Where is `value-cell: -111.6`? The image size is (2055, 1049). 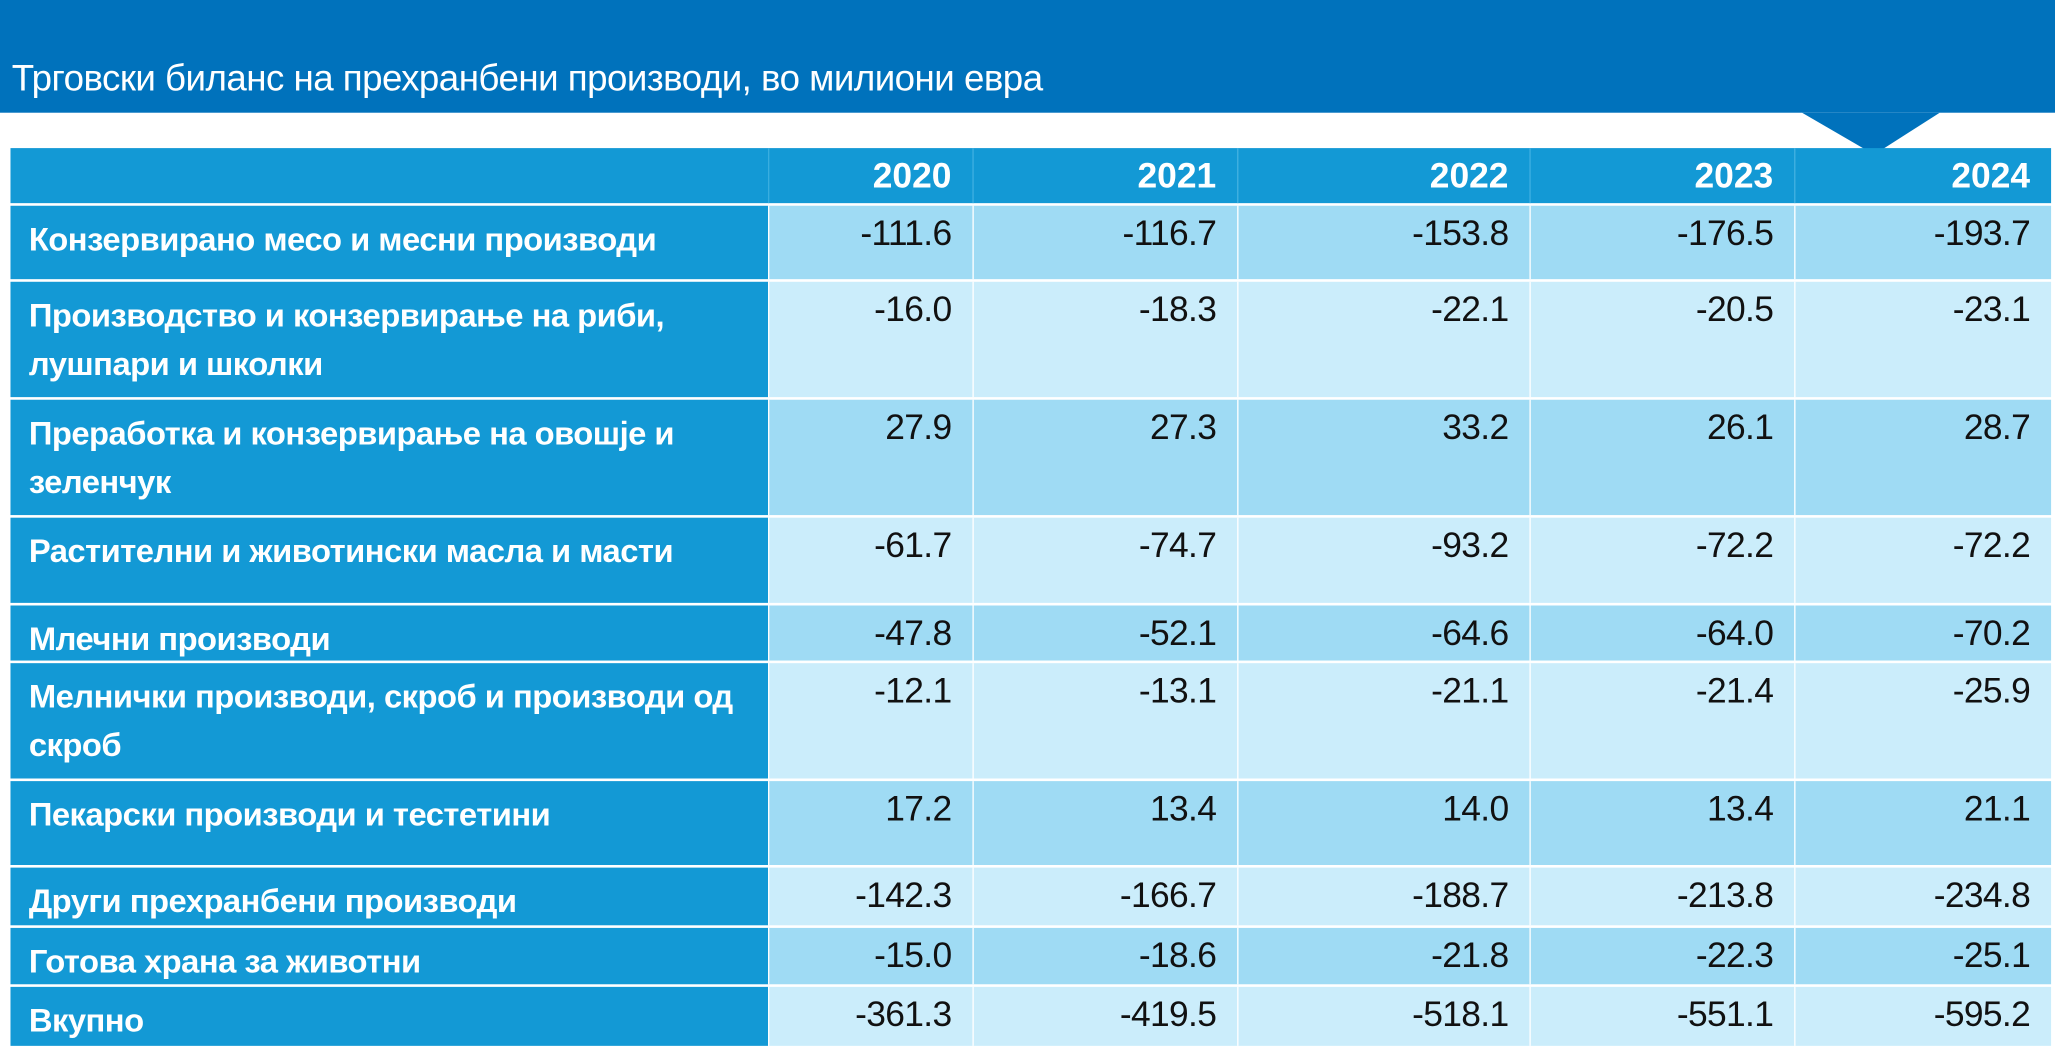 value-cell: -111.6 is located at coordinates (870, 242).